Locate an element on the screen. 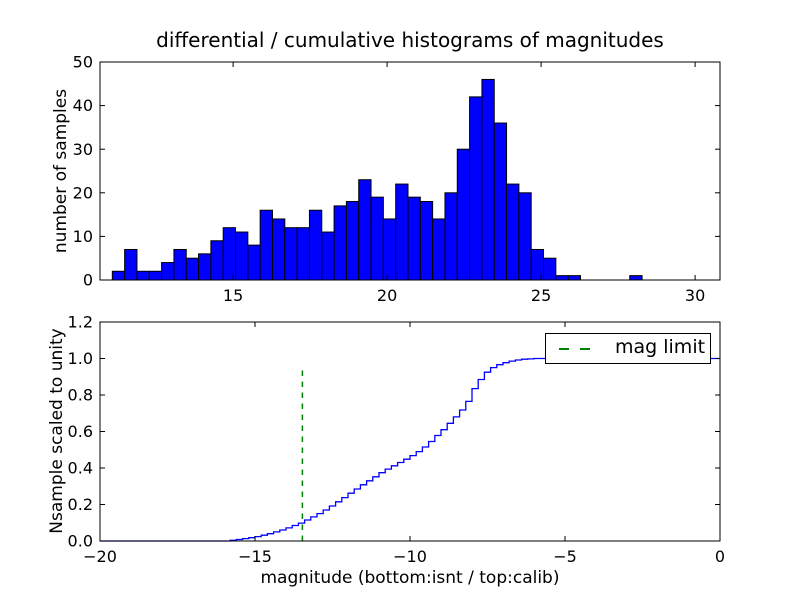  legend-label: mag limit is located at coordinates (660, 347).